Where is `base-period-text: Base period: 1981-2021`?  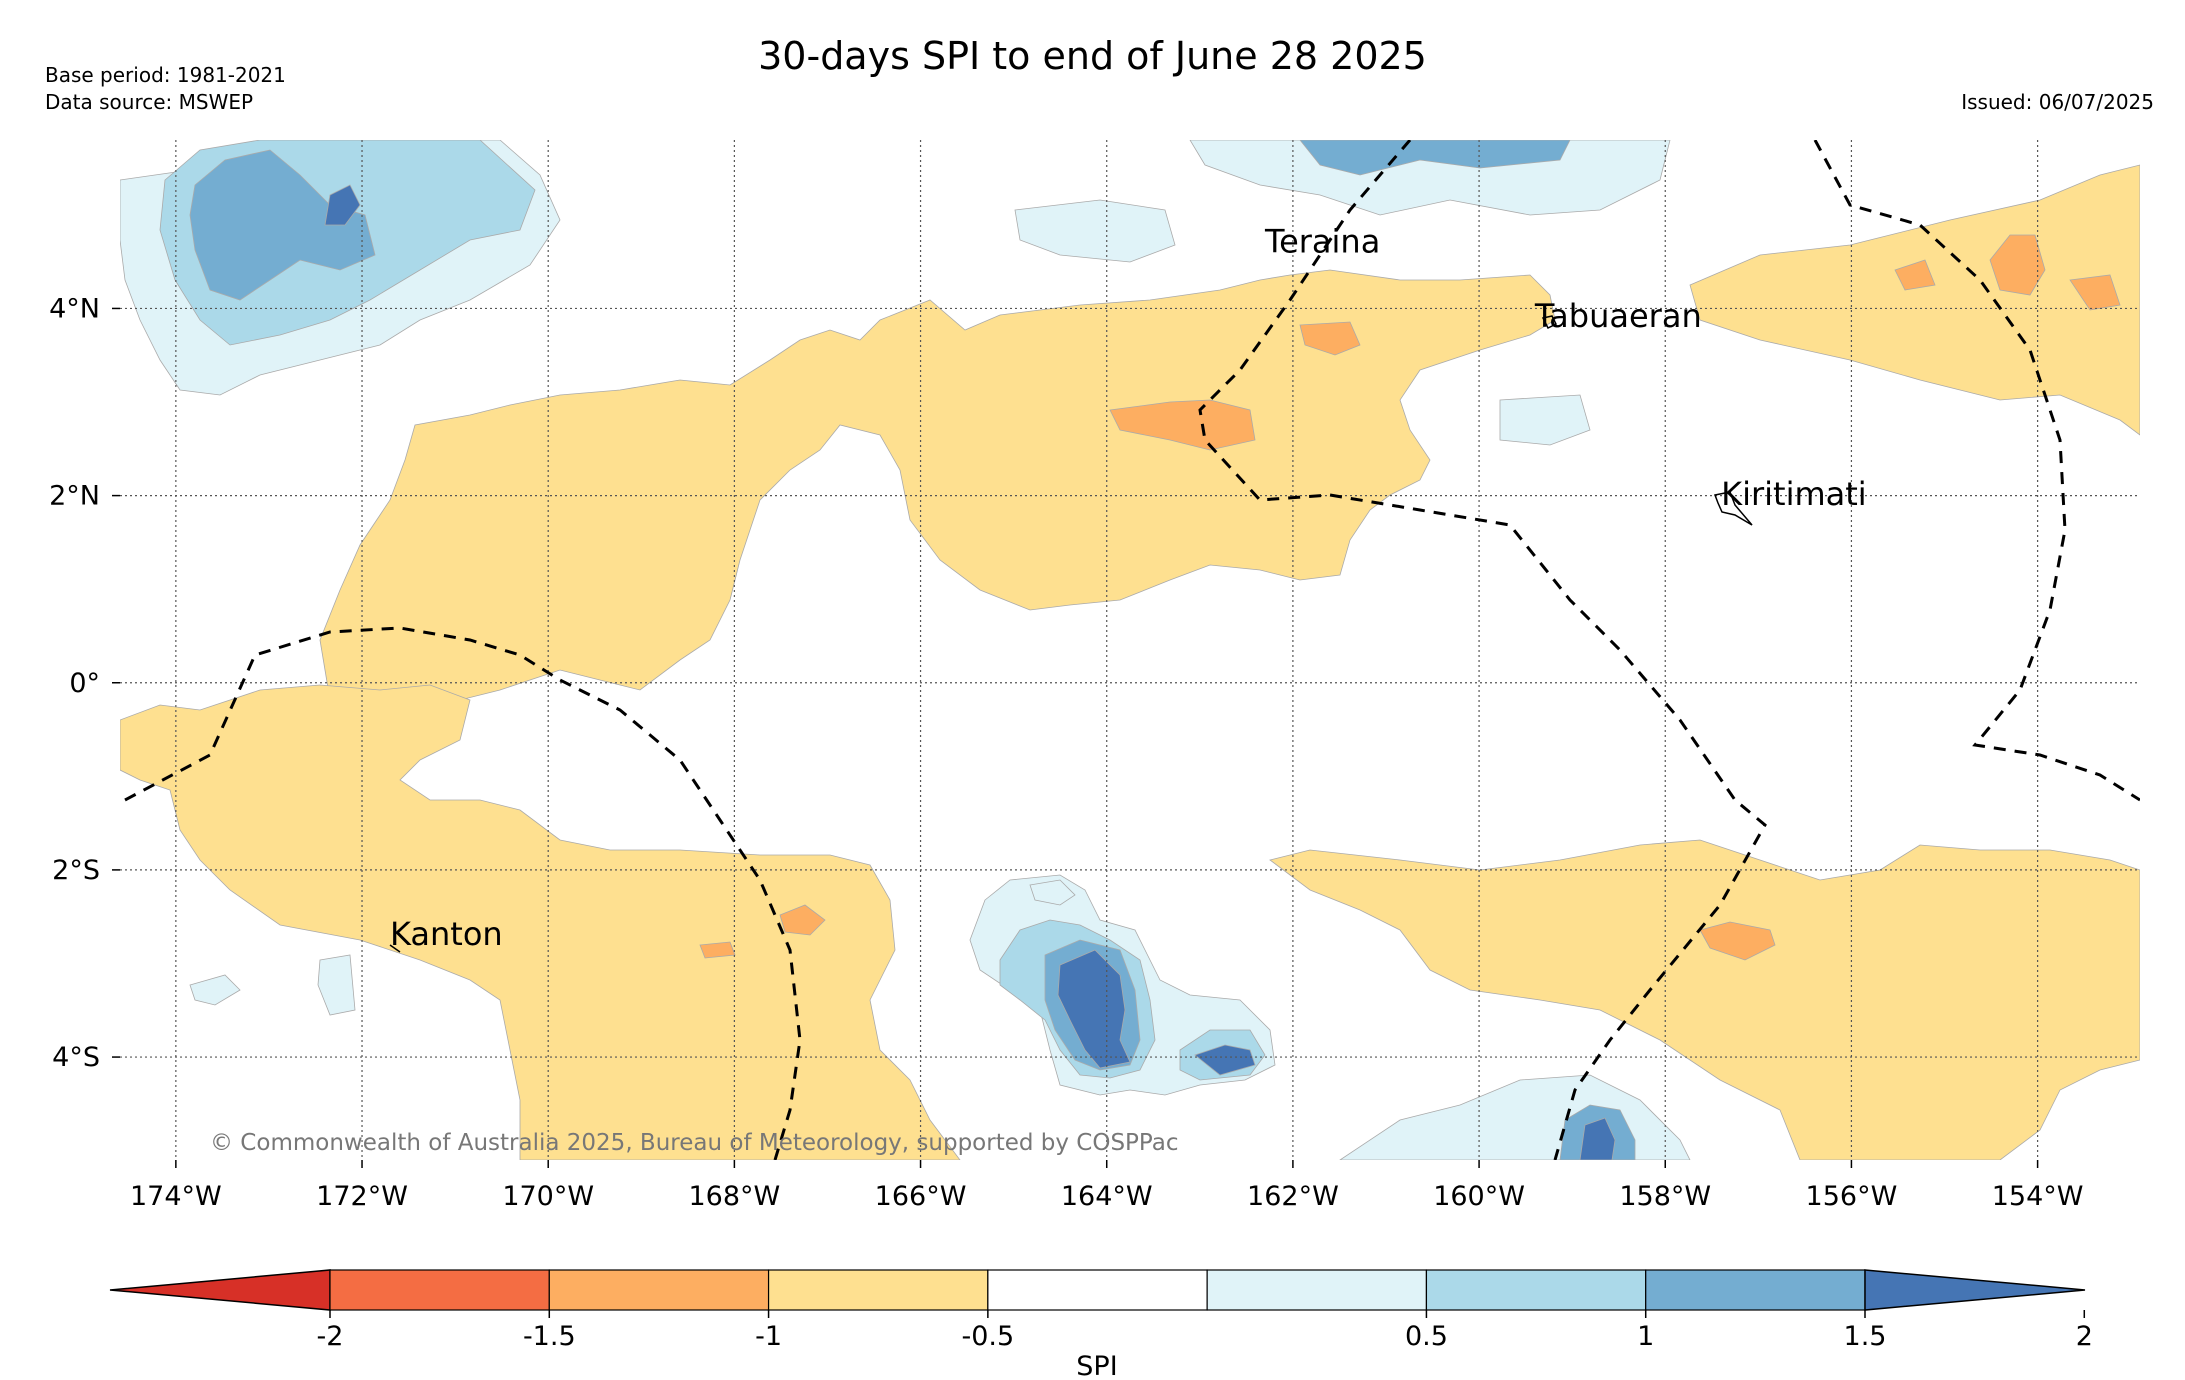 base-period-text: Base period: 1981-2021 is located at coordinates (165, 75).